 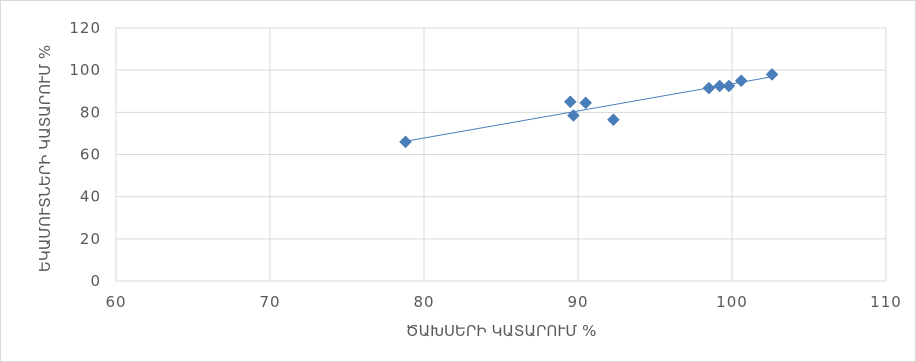 What do you see at coordinates (90, 112) in the screenshot?
I see `y-tick-label: 80` at bounding box center [90, 112].